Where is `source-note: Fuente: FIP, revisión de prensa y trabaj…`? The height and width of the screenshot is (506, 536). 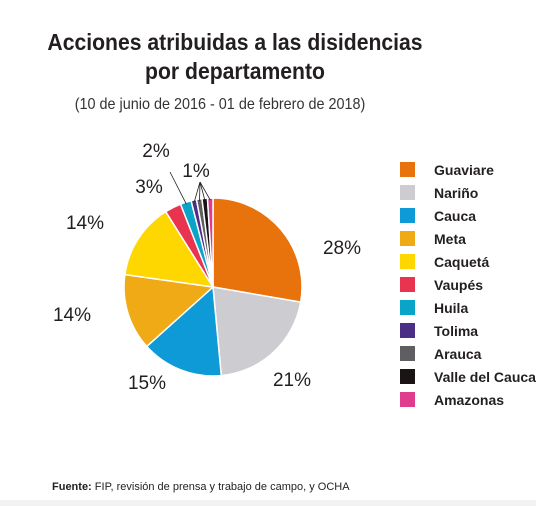
source-note: Fuente: FIP, revisión de prensa y trabaj… is located at coordinates (201, 487).